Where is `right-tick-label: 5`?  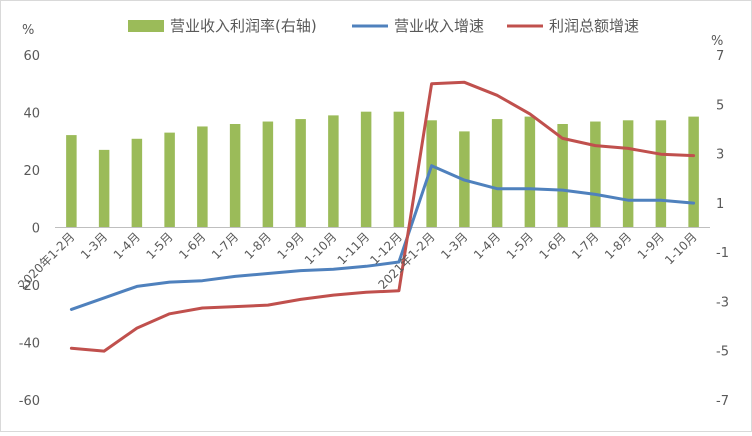 right-tick-label: 5 is located at coordinates (720, 105).